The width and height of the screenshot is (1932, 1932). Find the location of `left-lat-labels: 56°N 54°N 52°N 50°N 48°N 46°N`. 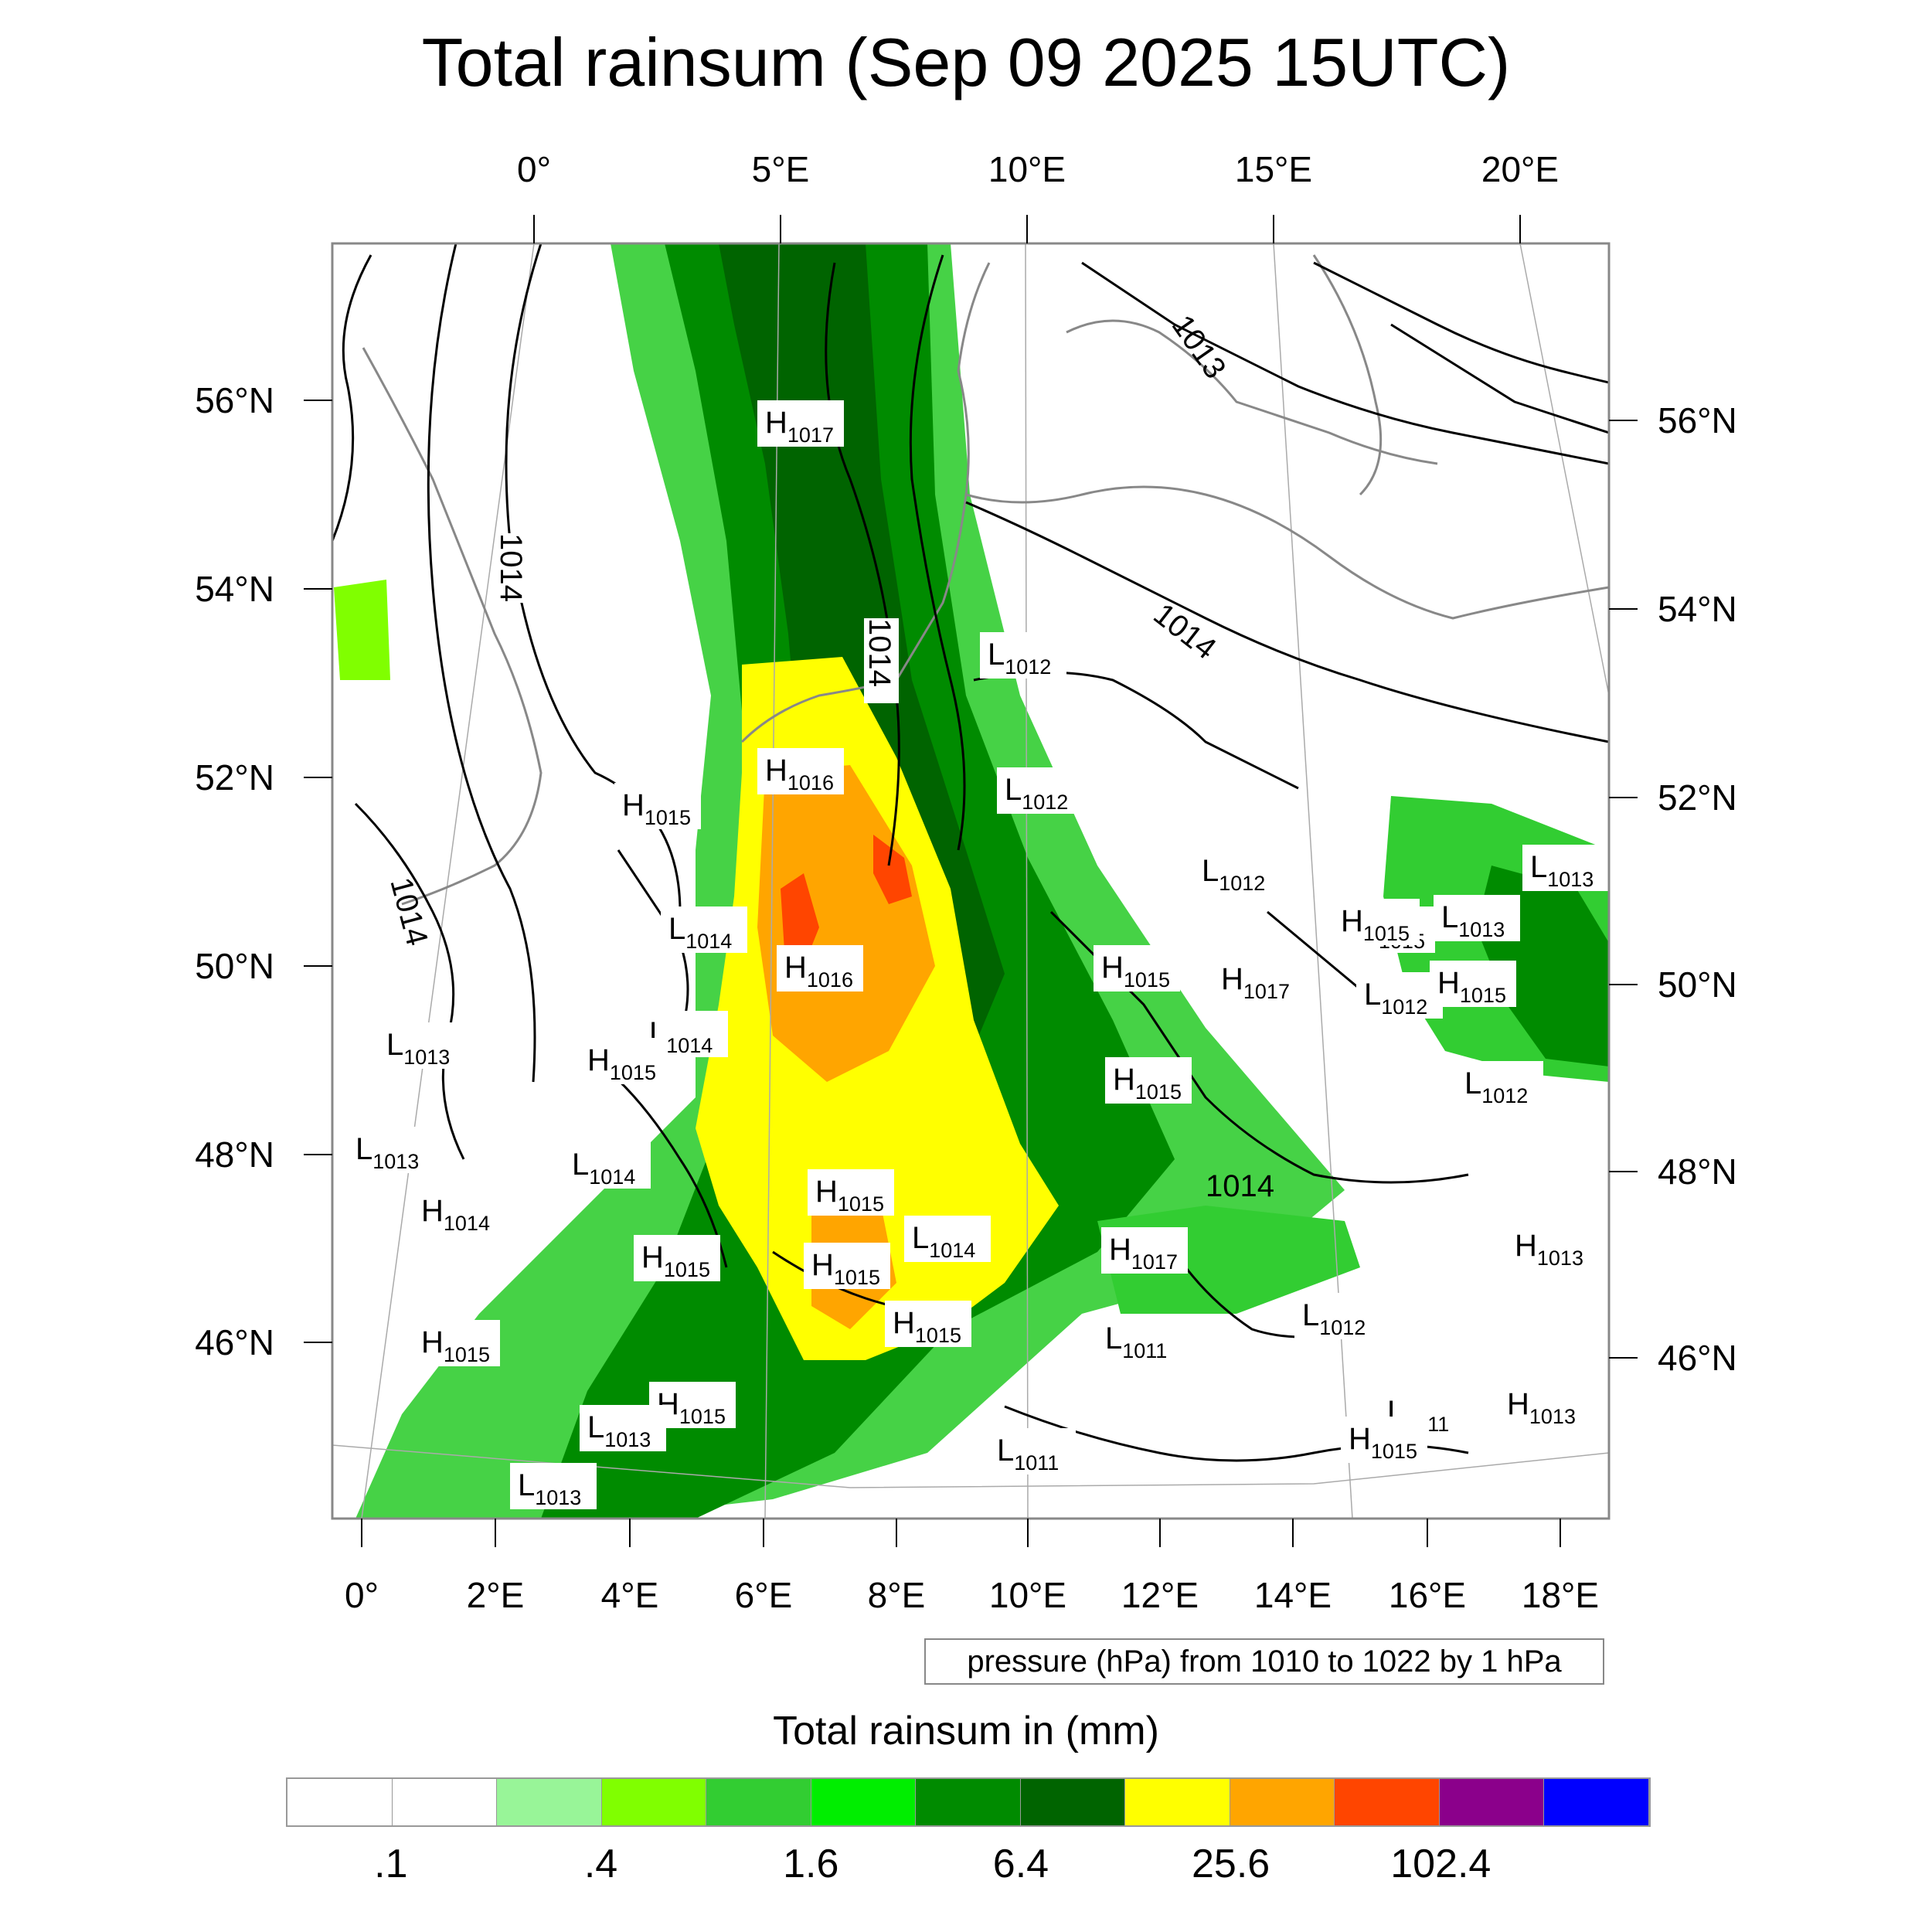

left-lat-labels: 56°N 54°N 52°N 50°N 48°N 46°N is located at coordinates (235, 871).